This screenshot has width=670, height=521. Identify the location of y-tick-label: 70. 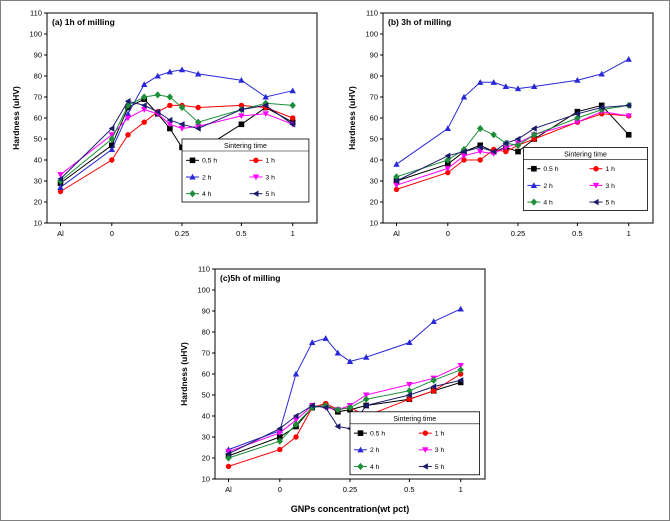
(38, 97).